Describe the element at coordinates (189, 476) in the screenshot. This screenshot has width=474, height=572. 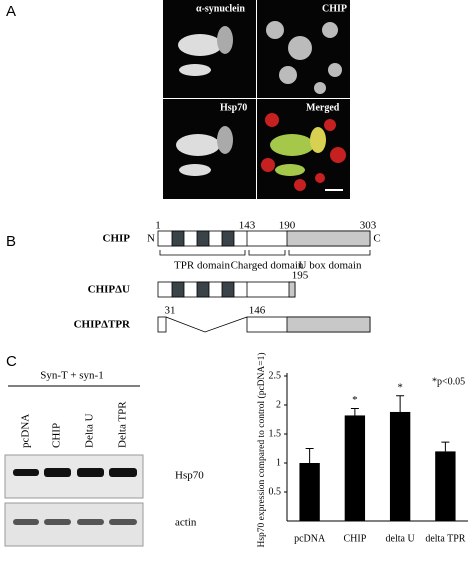
I see `blot-label: Hsp70` at that location.